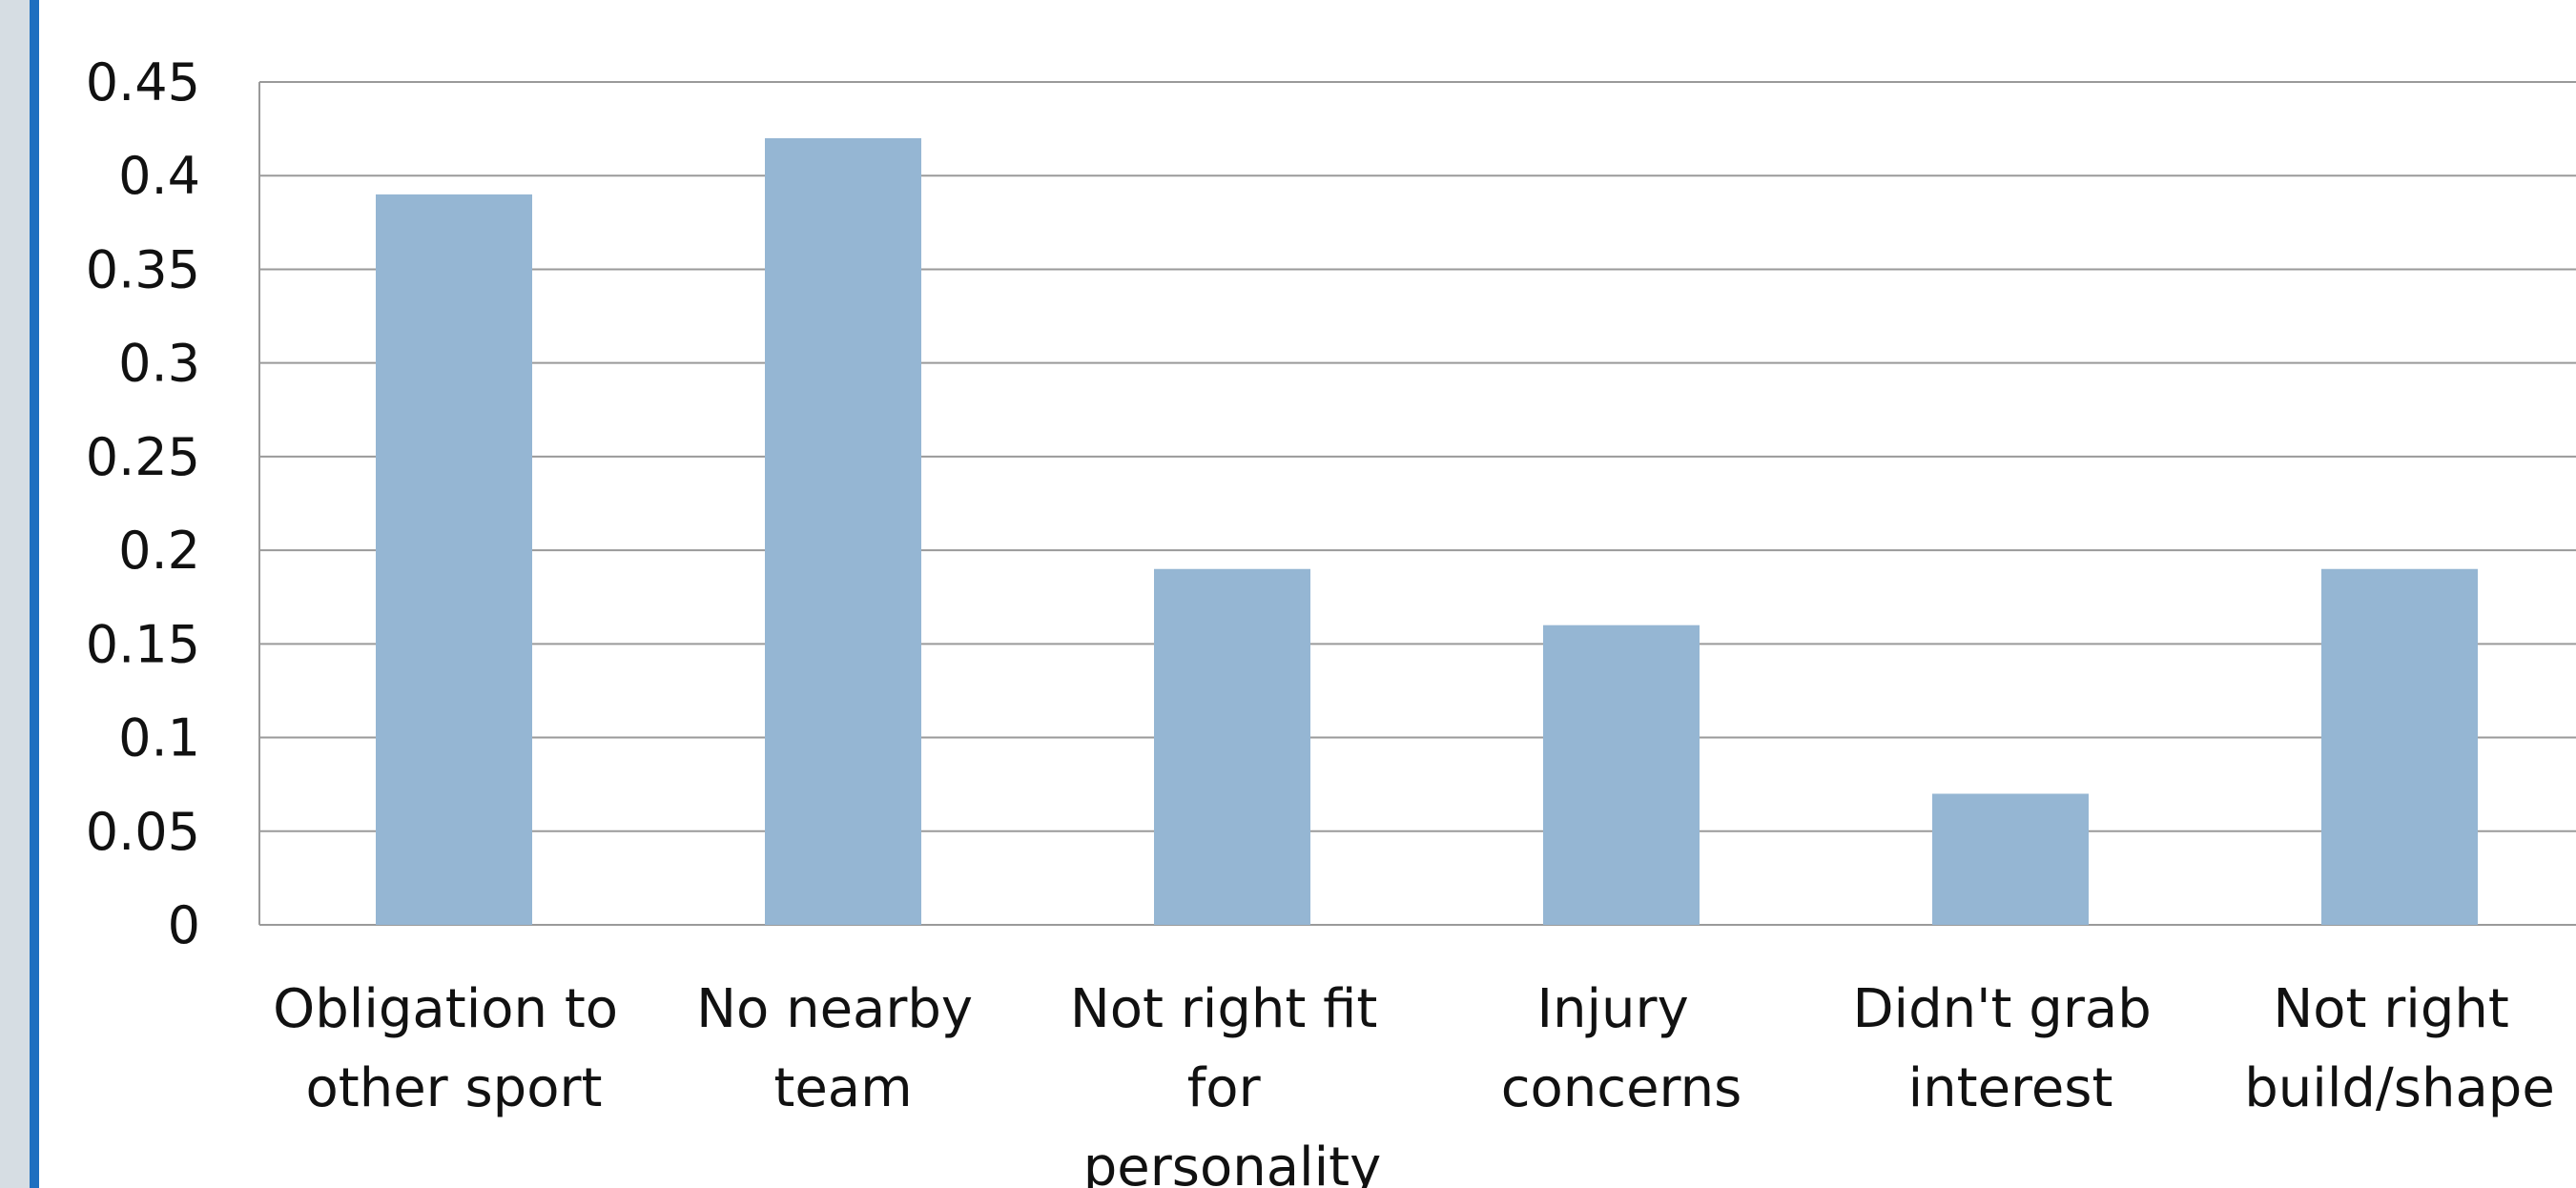 This screenshot has width=2576, height=1188. What do you see at coordinates (454, 1009) in the screenshot?
I see `label-line: Obligation to` at bounding box center [454, 1009].